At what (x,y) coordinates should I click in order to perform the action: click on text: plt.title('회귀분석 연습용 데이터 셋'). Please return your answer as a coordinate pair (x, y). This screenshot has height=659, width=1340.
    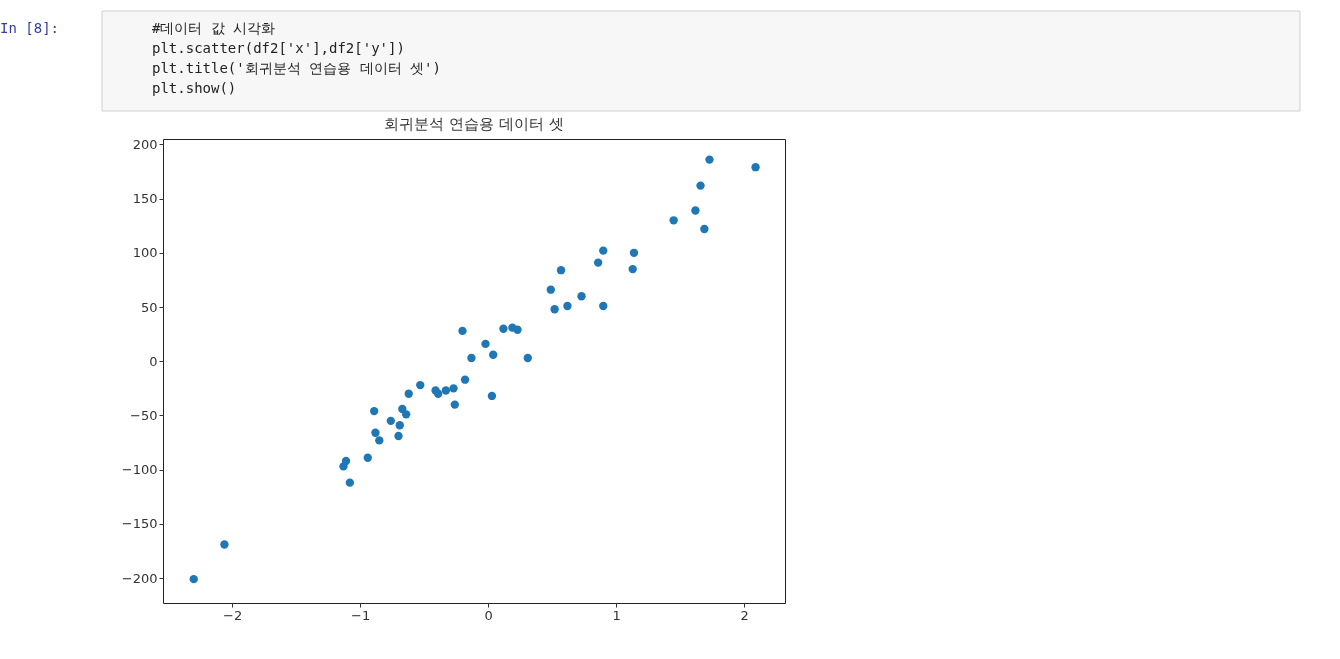
    Looking at the image, I should click on (296, 68).